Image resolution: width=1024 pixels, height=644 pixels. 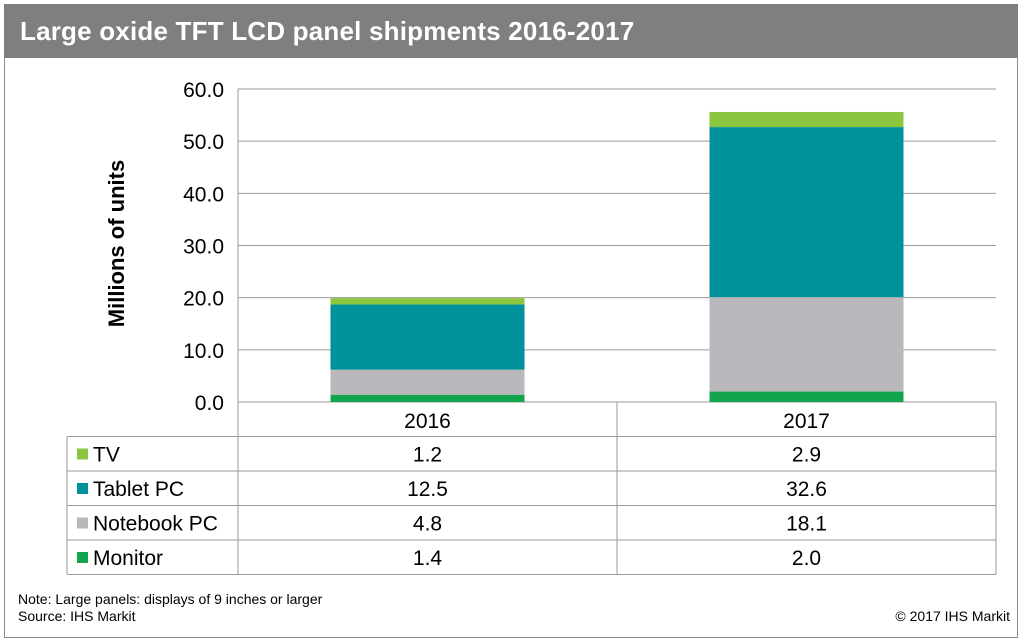 What do you see at coordinates (806, 119) in the screenshot?
I see `bar-tv-2017` at bounding box center [806, 119].